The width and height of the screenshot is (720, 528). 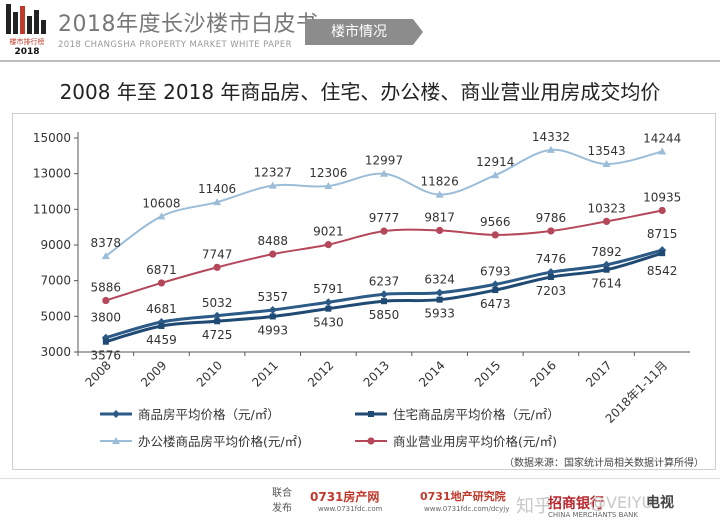 I want to click on data-label-business: 9566, so click(x=495, y=222).